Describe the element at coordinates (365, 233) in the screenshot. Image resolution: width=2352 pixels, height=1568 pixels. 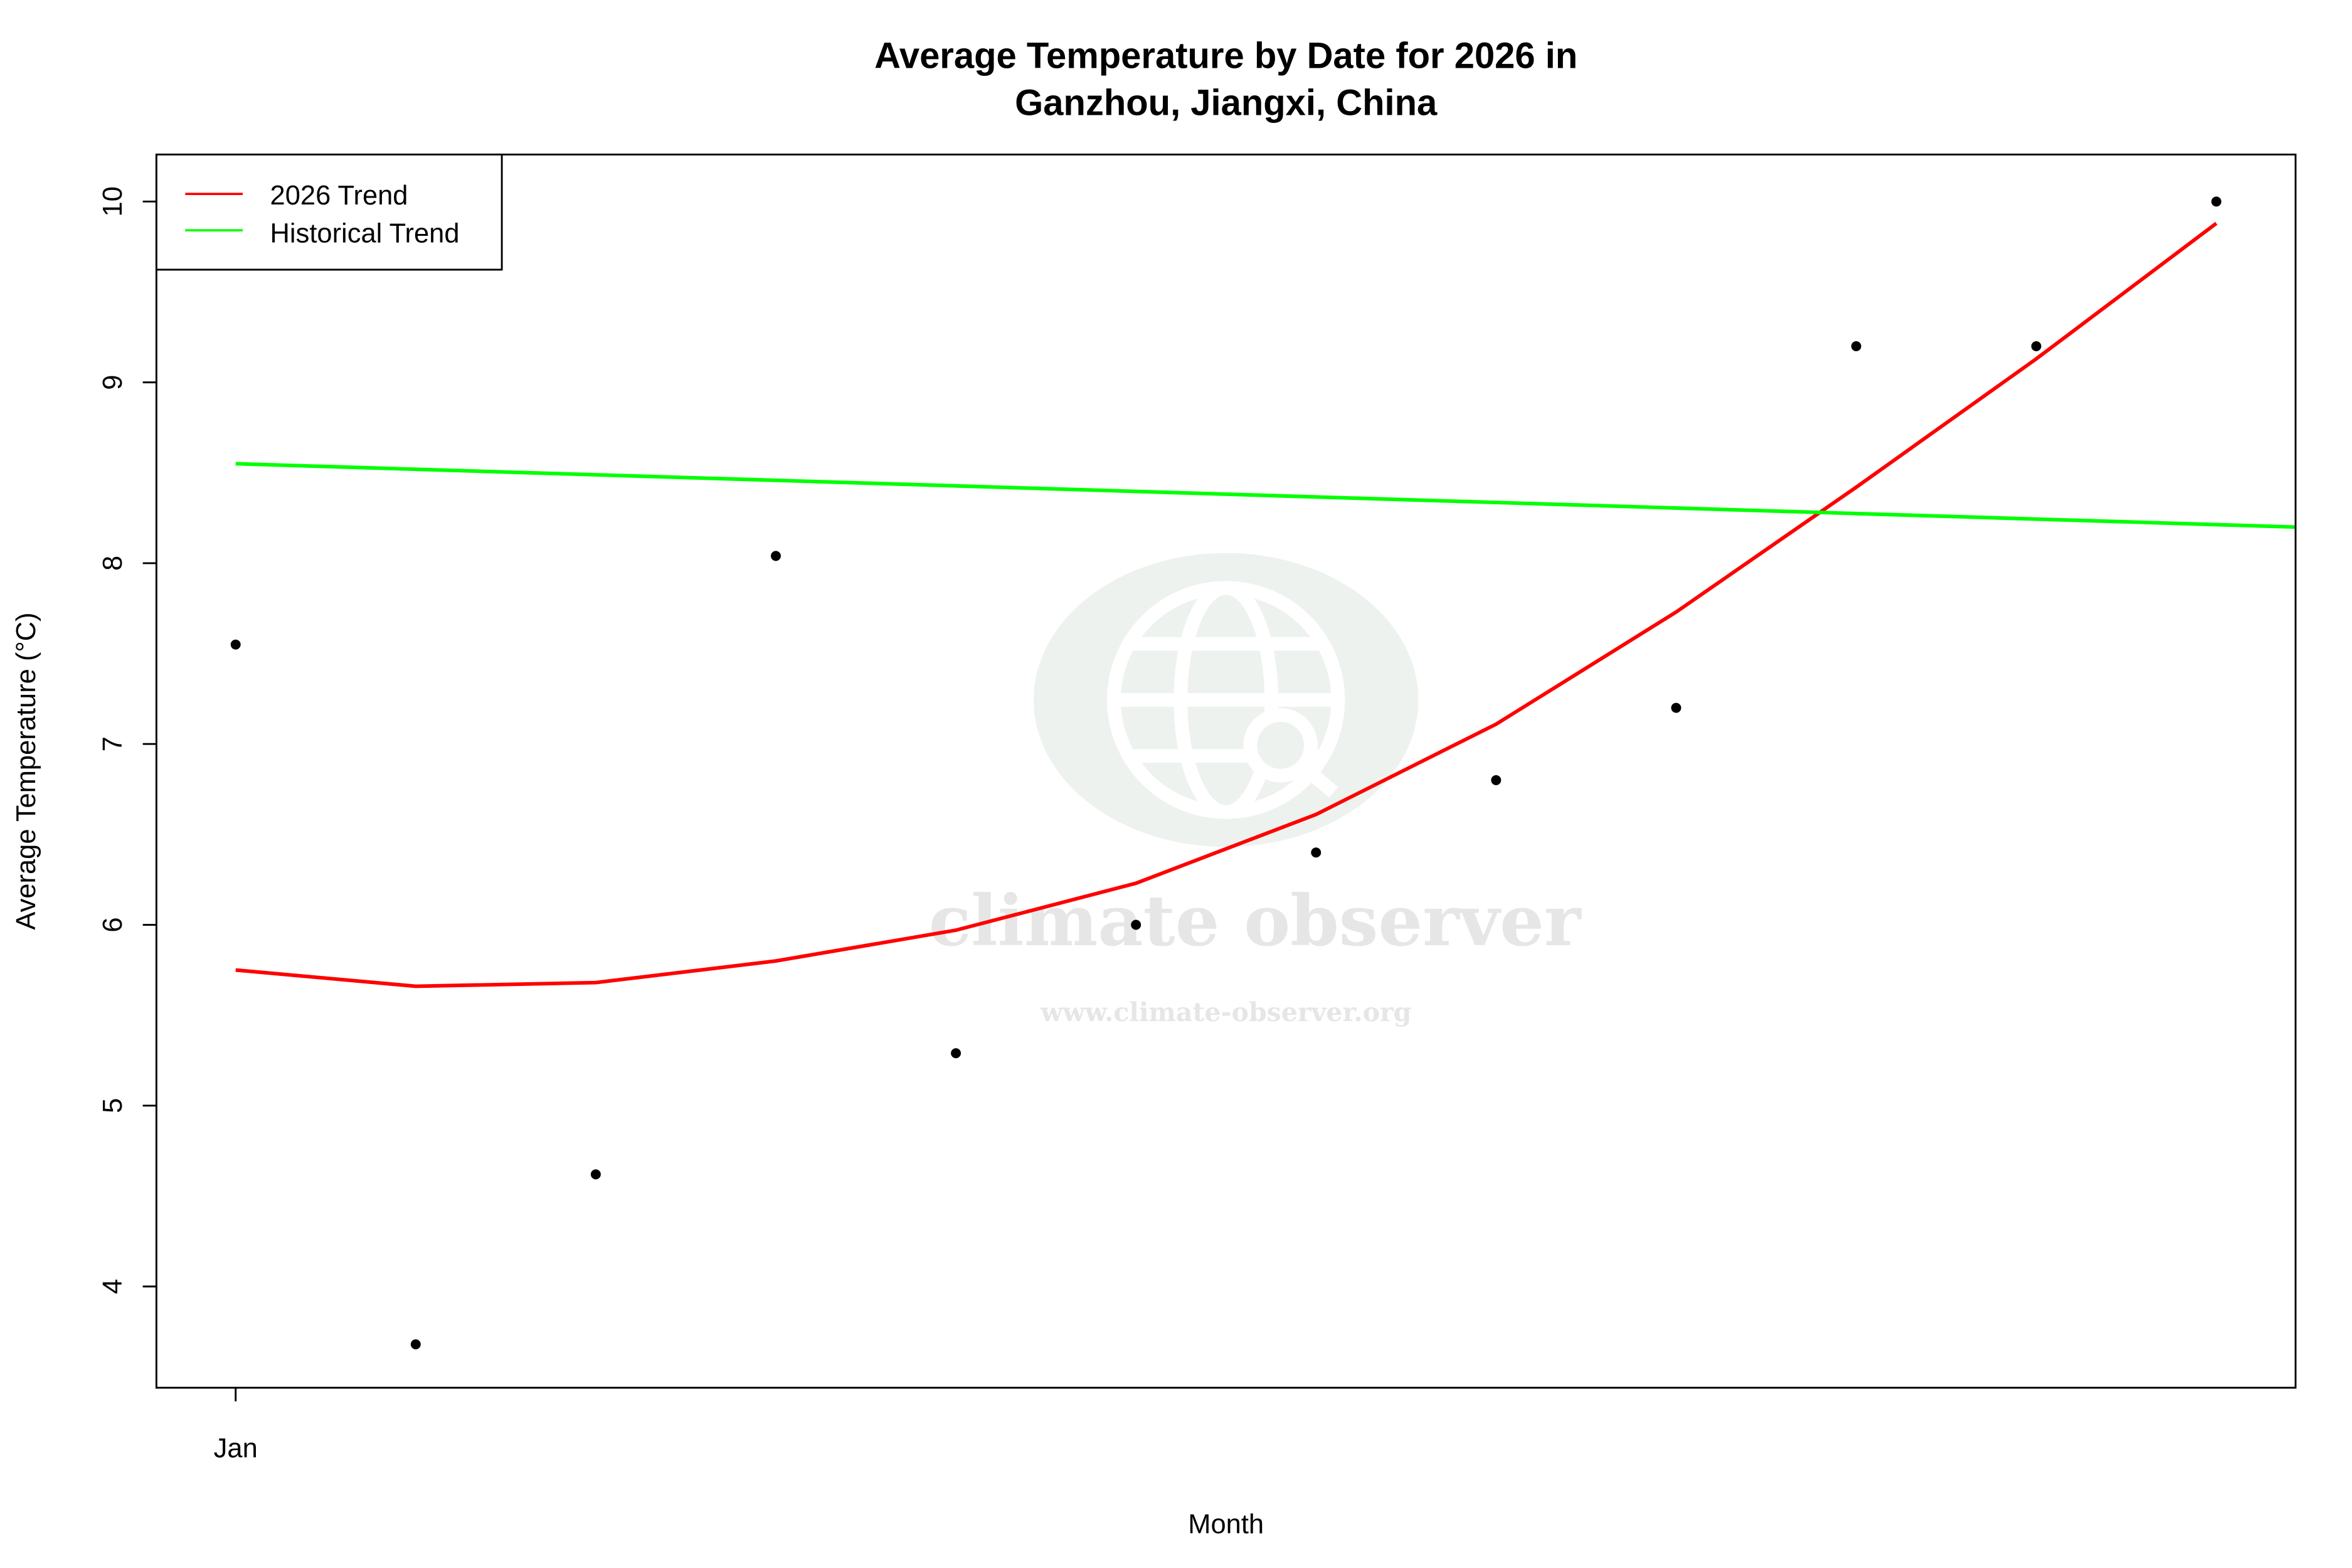
I see `legend-label-historical-trend: Historical Trend` at that location.